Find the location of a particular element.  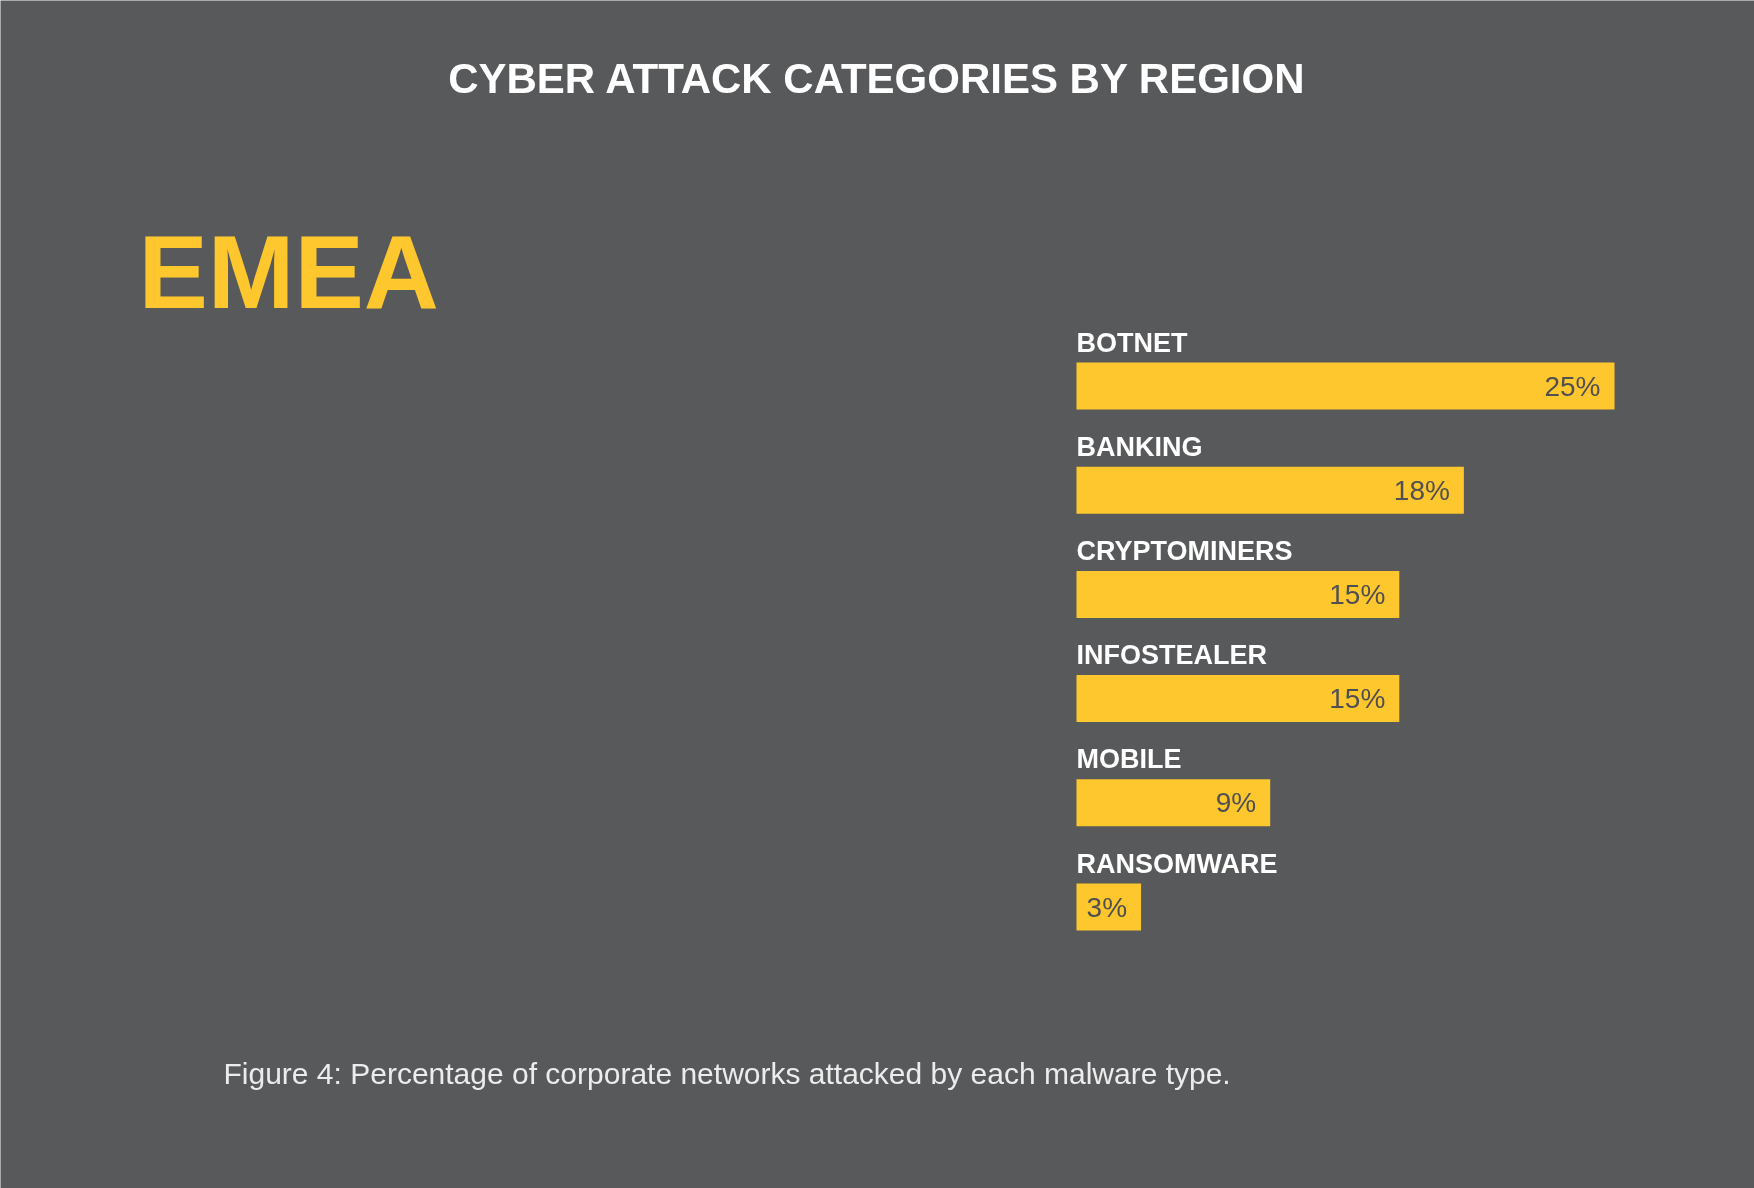

y-tick-label: INFOSTEALER is located at coordinates (1172, 655).